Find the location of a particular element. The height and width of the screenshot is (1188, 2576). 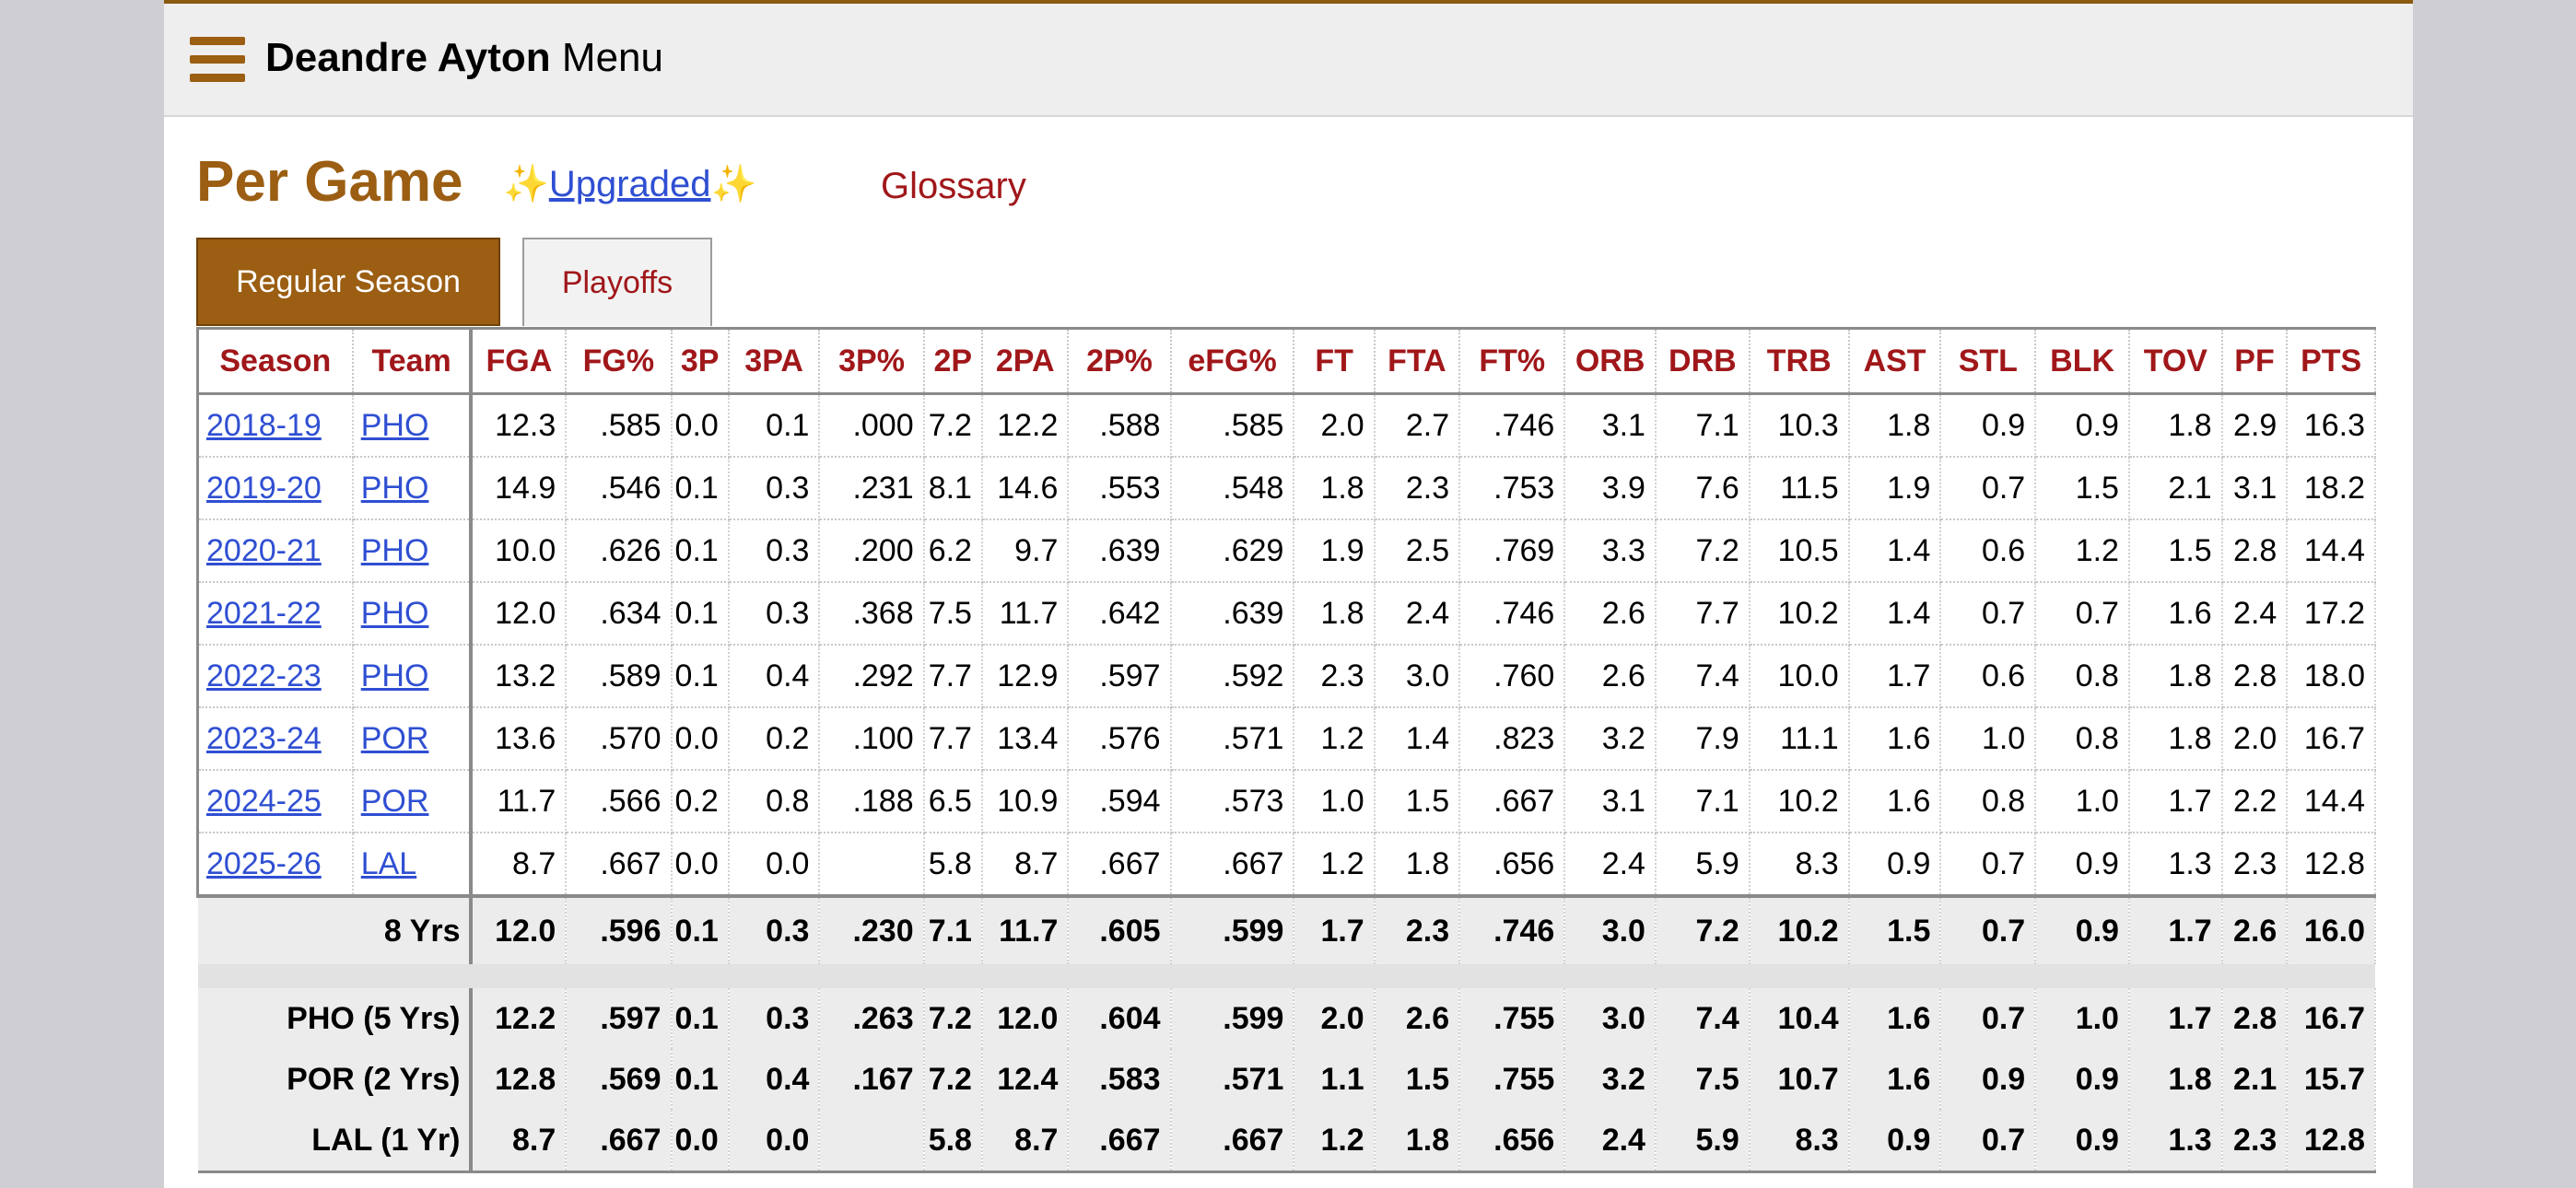

column-header: 2P is located at coordinates (953, 361).